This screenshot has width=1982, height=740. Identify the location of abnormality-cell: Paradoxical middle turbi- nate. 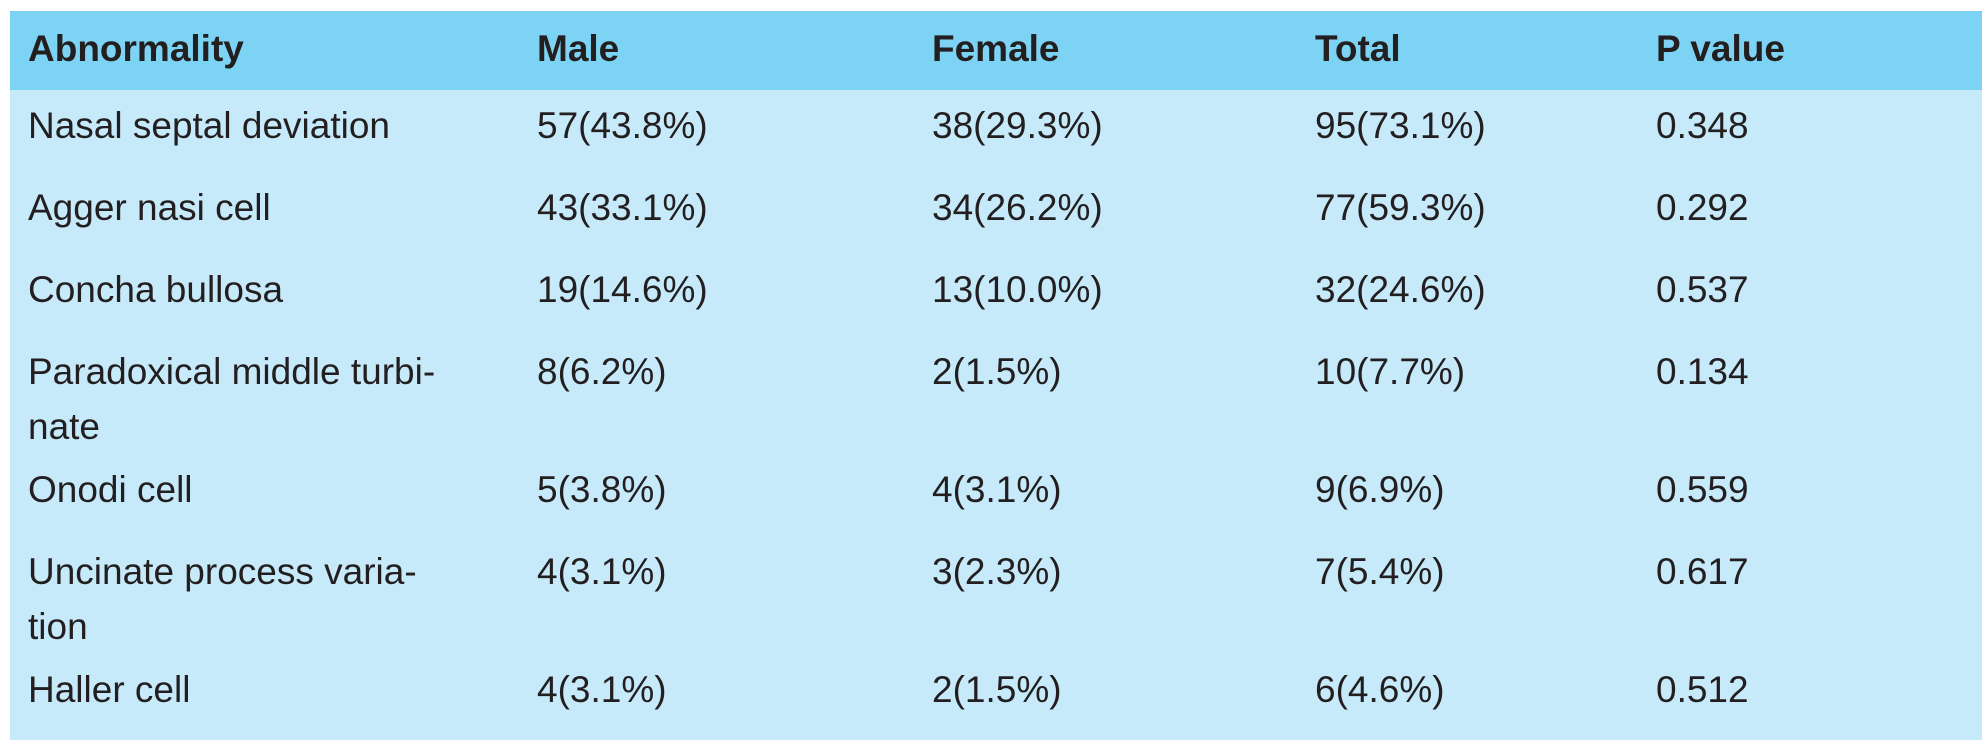
(264, 395).